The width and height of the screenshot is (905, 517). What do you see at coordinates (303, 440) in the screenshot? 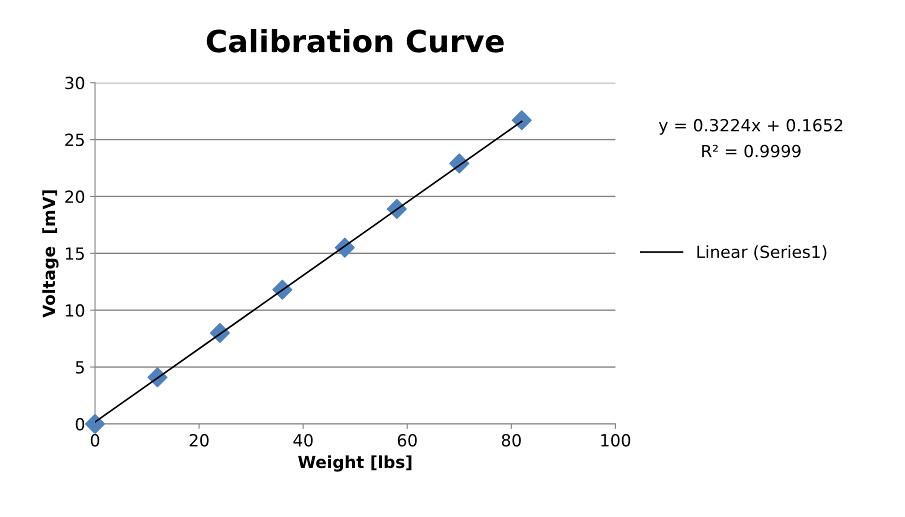
I see `x-tick-label: 40` at bounding box center [303, 440].